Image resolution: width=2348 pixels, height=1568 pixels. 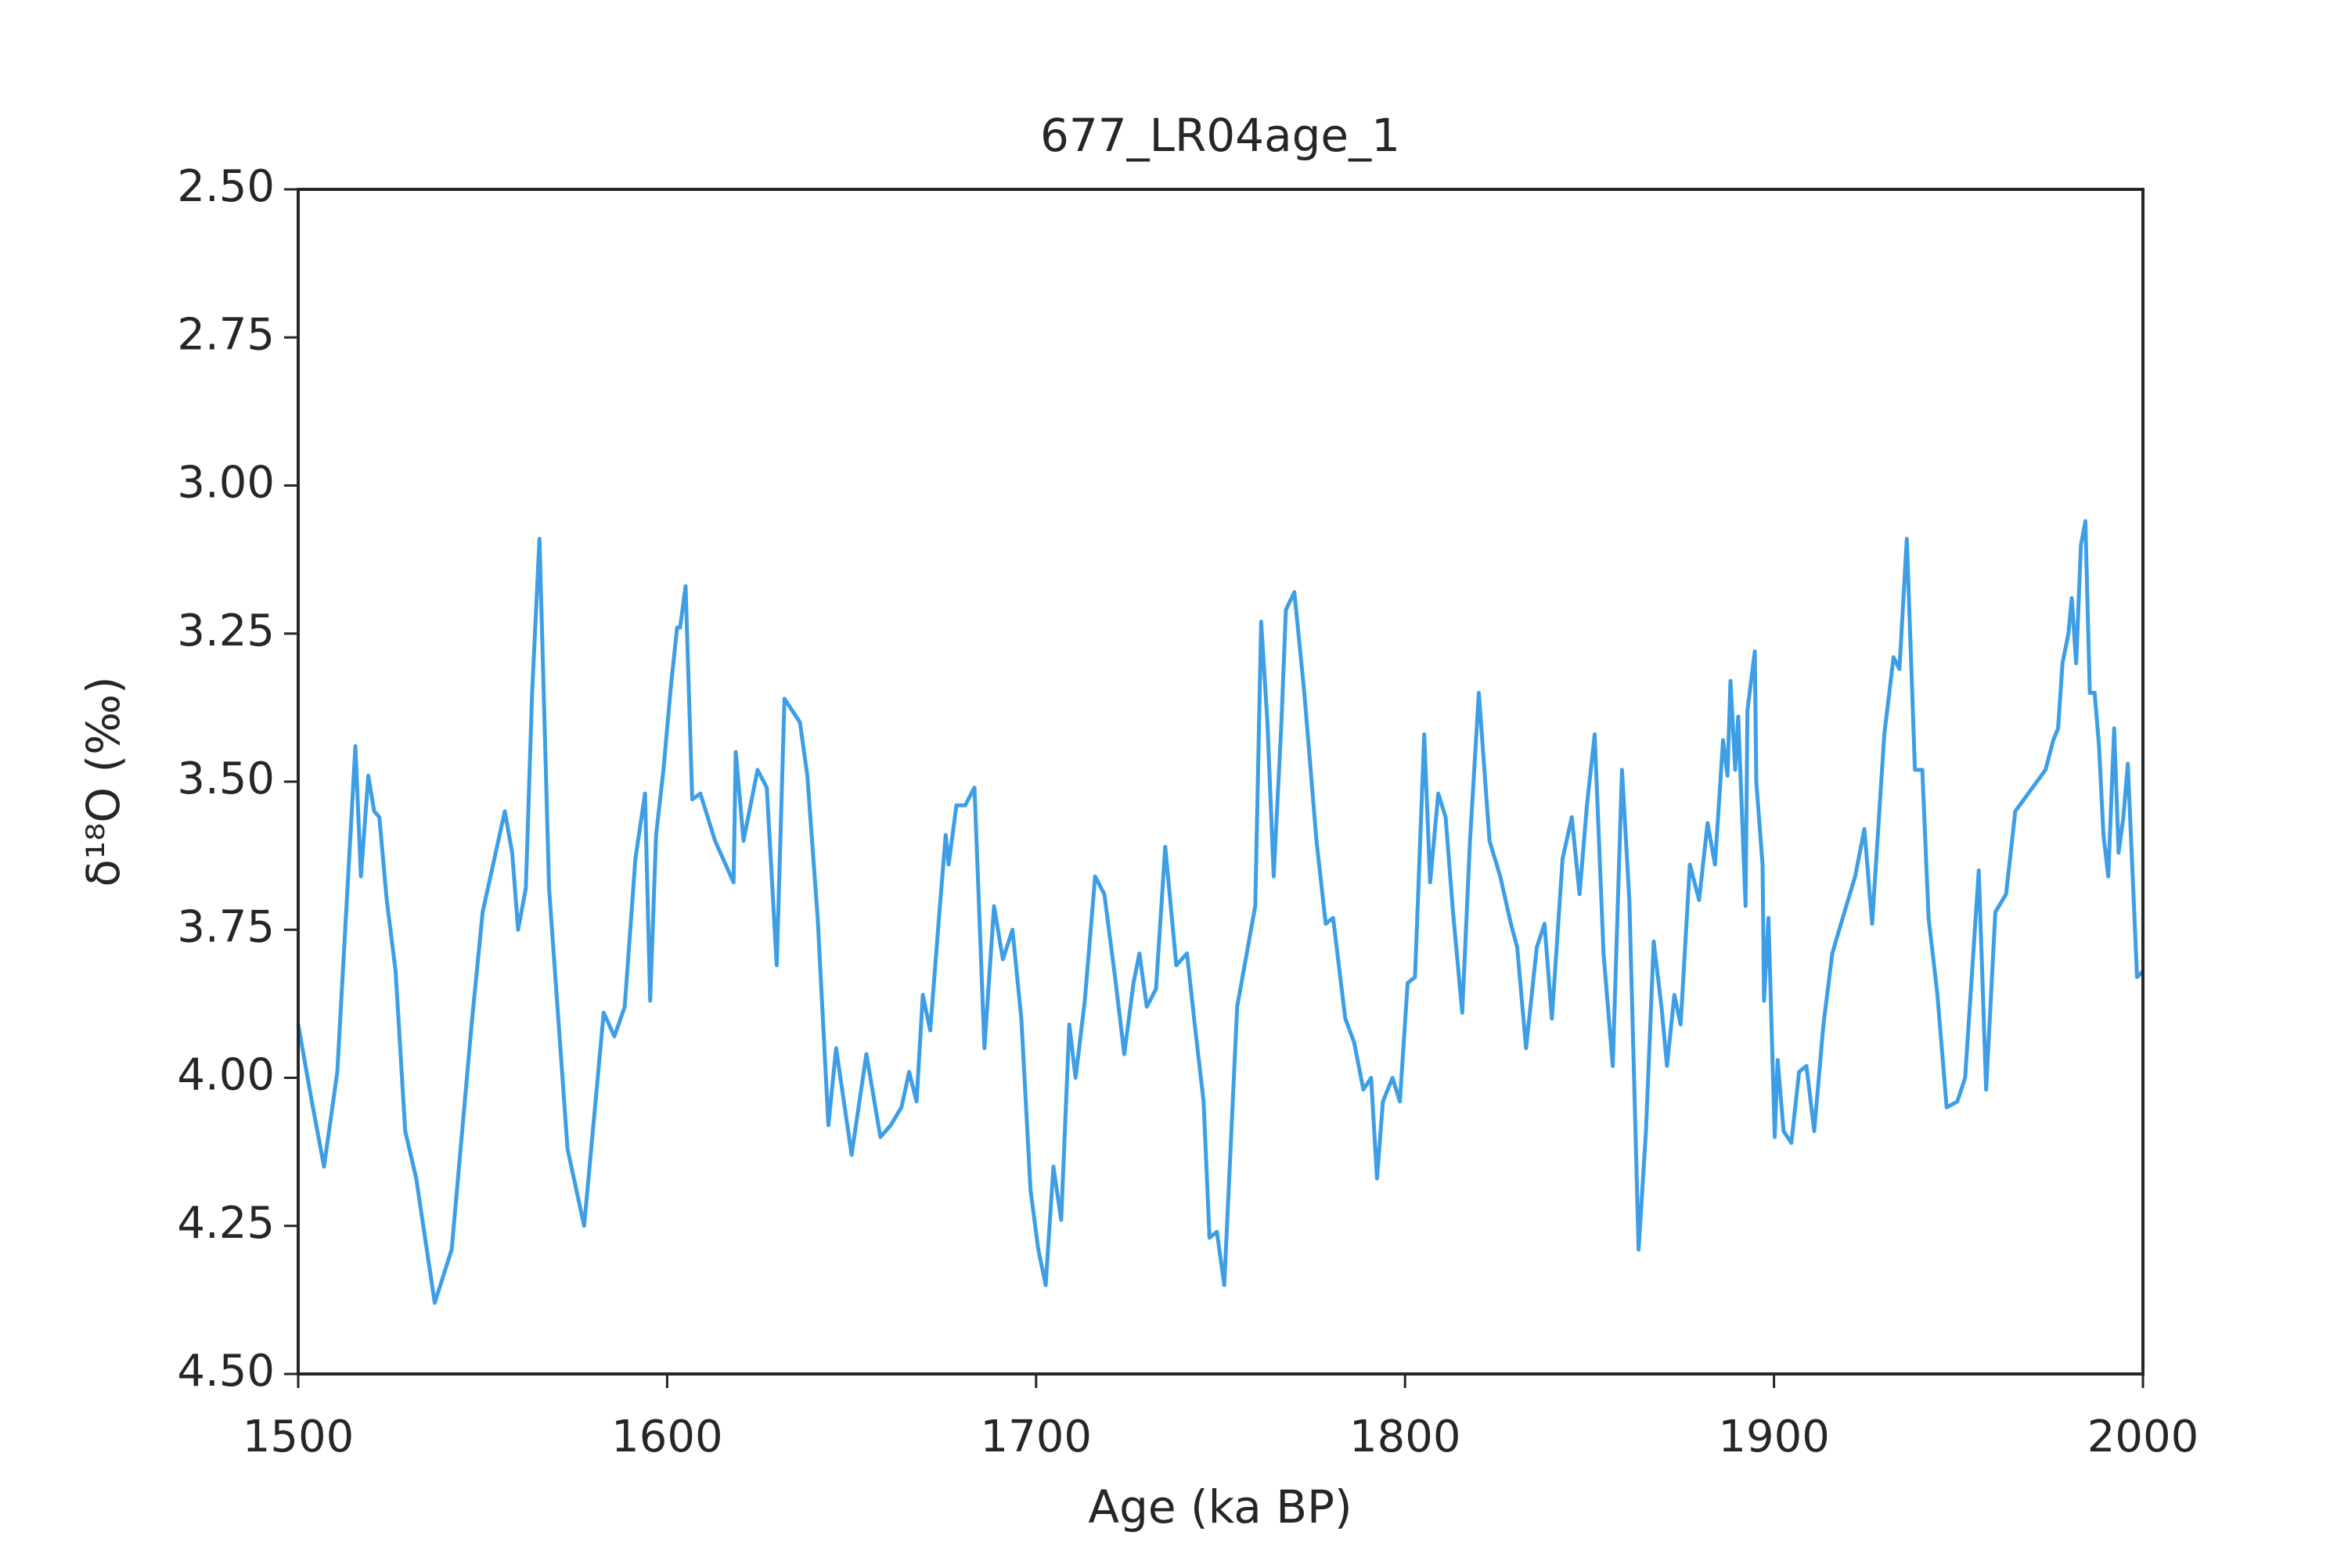 What do you see at coordinates (103, 781) in the screenshot?
I see `y-axis-label: δ¹⁸O (‰)` at bounding box center [103, 781].